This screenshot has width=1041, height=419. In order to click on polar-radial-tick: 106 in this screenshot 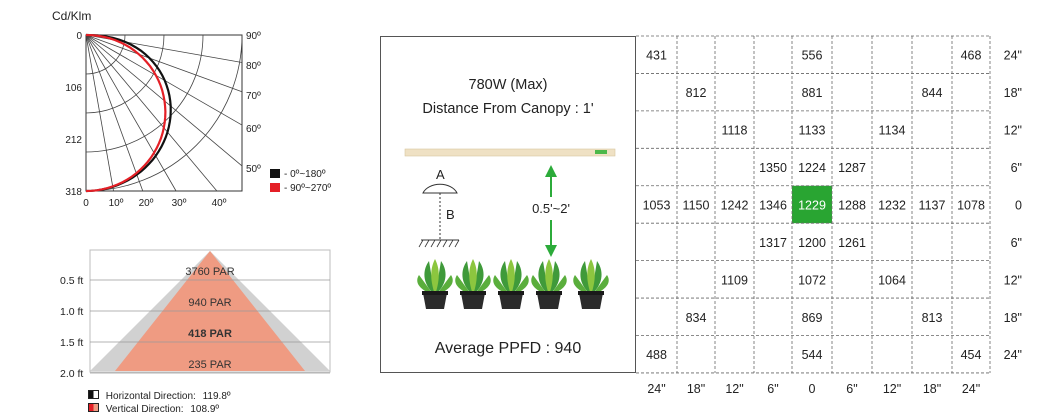, I will do `click(73, 88)`.